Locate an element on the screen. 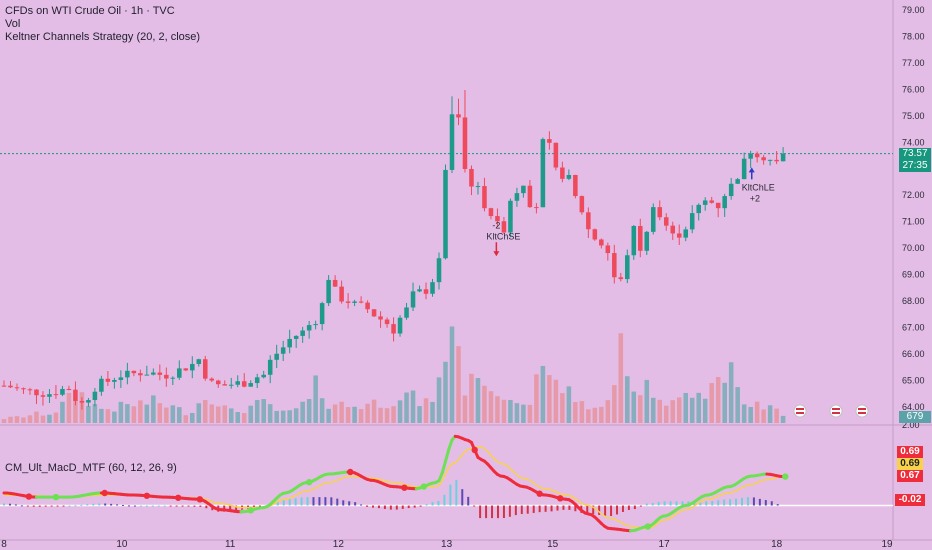 The width and height of the screenshot is (932, 550). short-entry-qty: -2 is located at coordinates (496, 225).